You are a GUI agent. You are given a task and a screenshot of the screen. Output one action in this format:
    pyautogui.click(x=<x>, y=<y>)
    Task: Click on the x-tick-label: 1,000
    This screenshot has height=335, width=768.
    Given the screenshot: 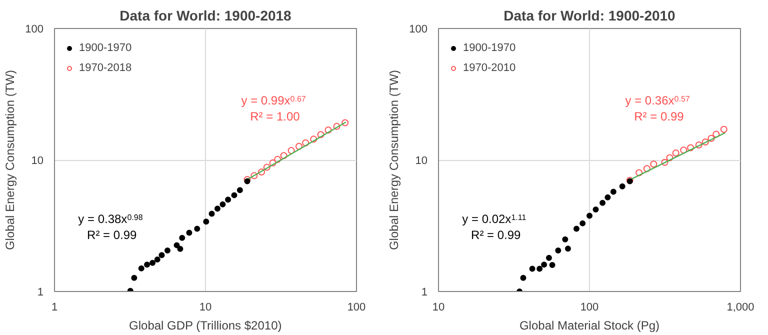 What is the action you would take?
    pyautogui.click(x=740, y=308)
    